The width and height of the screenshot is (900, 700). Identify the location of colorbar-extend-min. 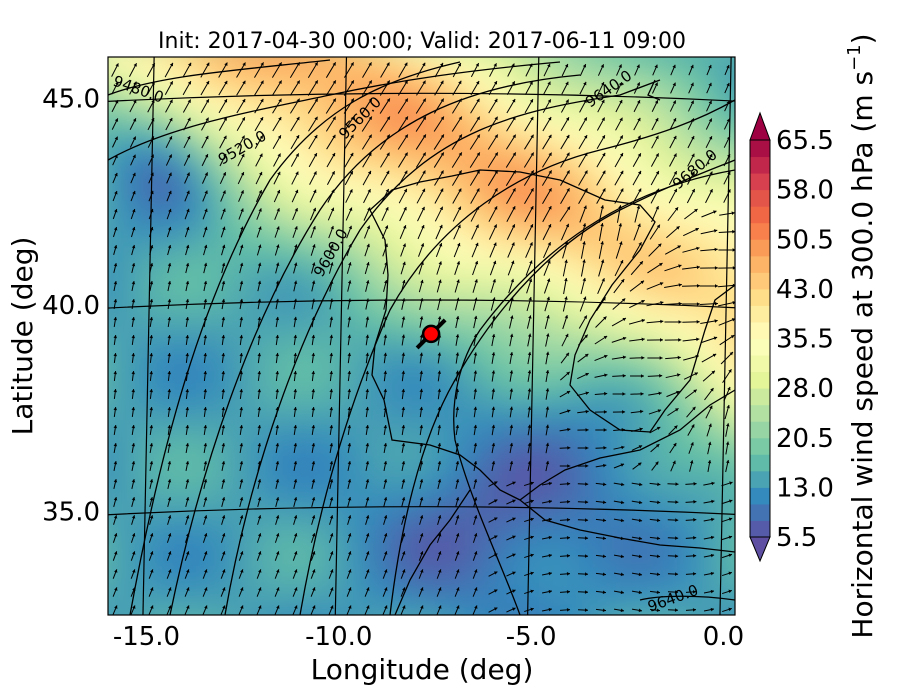
(760, 549).